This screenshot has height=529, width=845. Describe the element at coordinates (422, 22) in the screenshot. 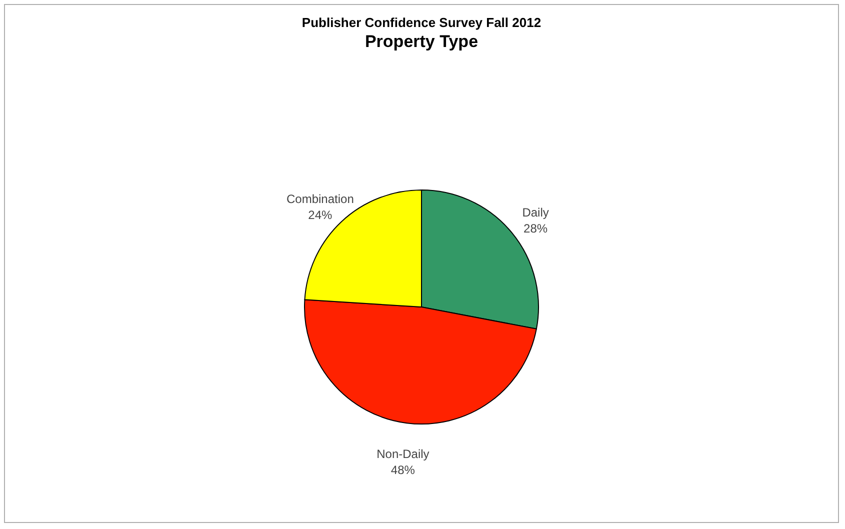

I see `chart-title: Publisher Confidence Survey Fall 2012` at that location.